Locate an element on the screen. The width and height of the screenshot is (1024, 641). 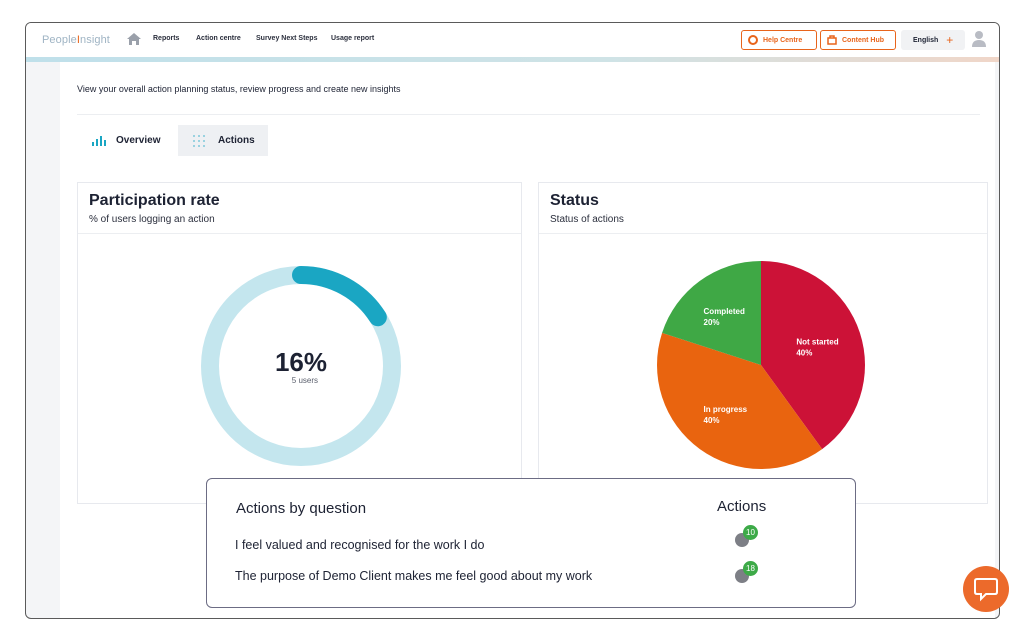
actions-column-header: Actions is located at coordinates (742, 506).